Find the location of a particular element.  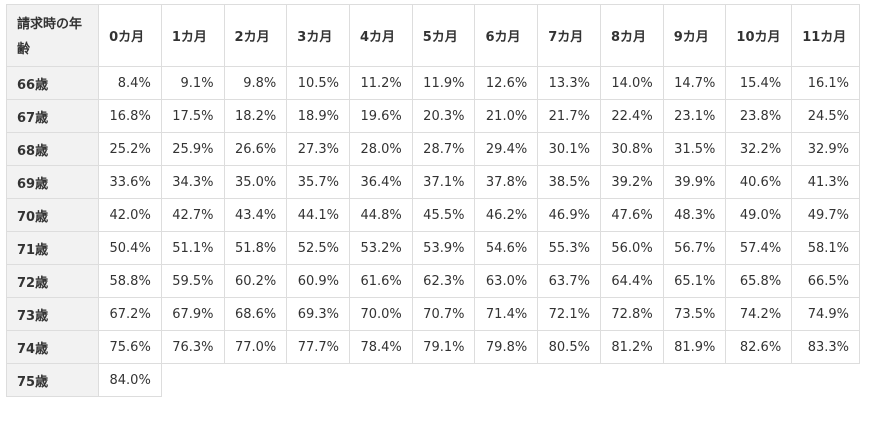

column-header: 0カ月 is located at coordinates (130, 35).